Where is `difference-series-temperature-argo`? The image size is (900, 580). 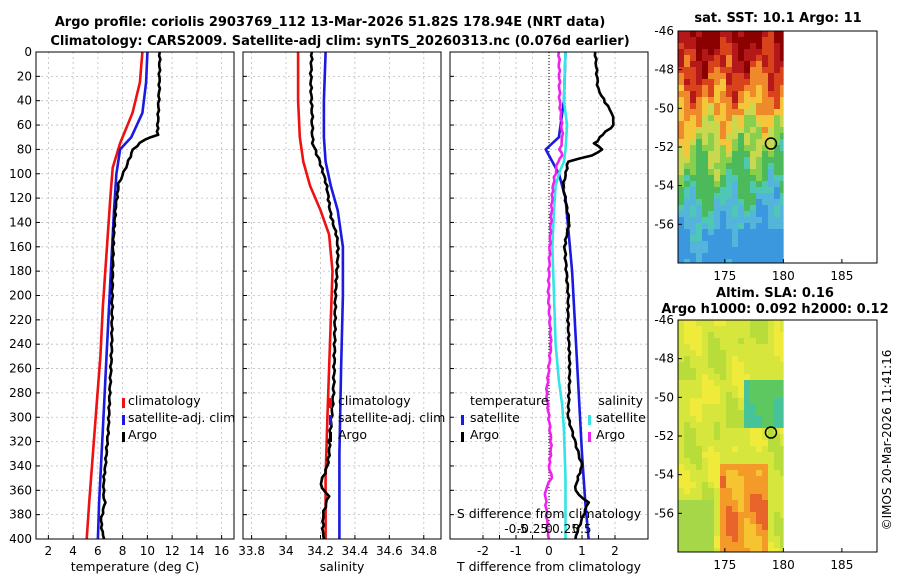 difference-series-temperature-argo is located at coordinates (588, 295).